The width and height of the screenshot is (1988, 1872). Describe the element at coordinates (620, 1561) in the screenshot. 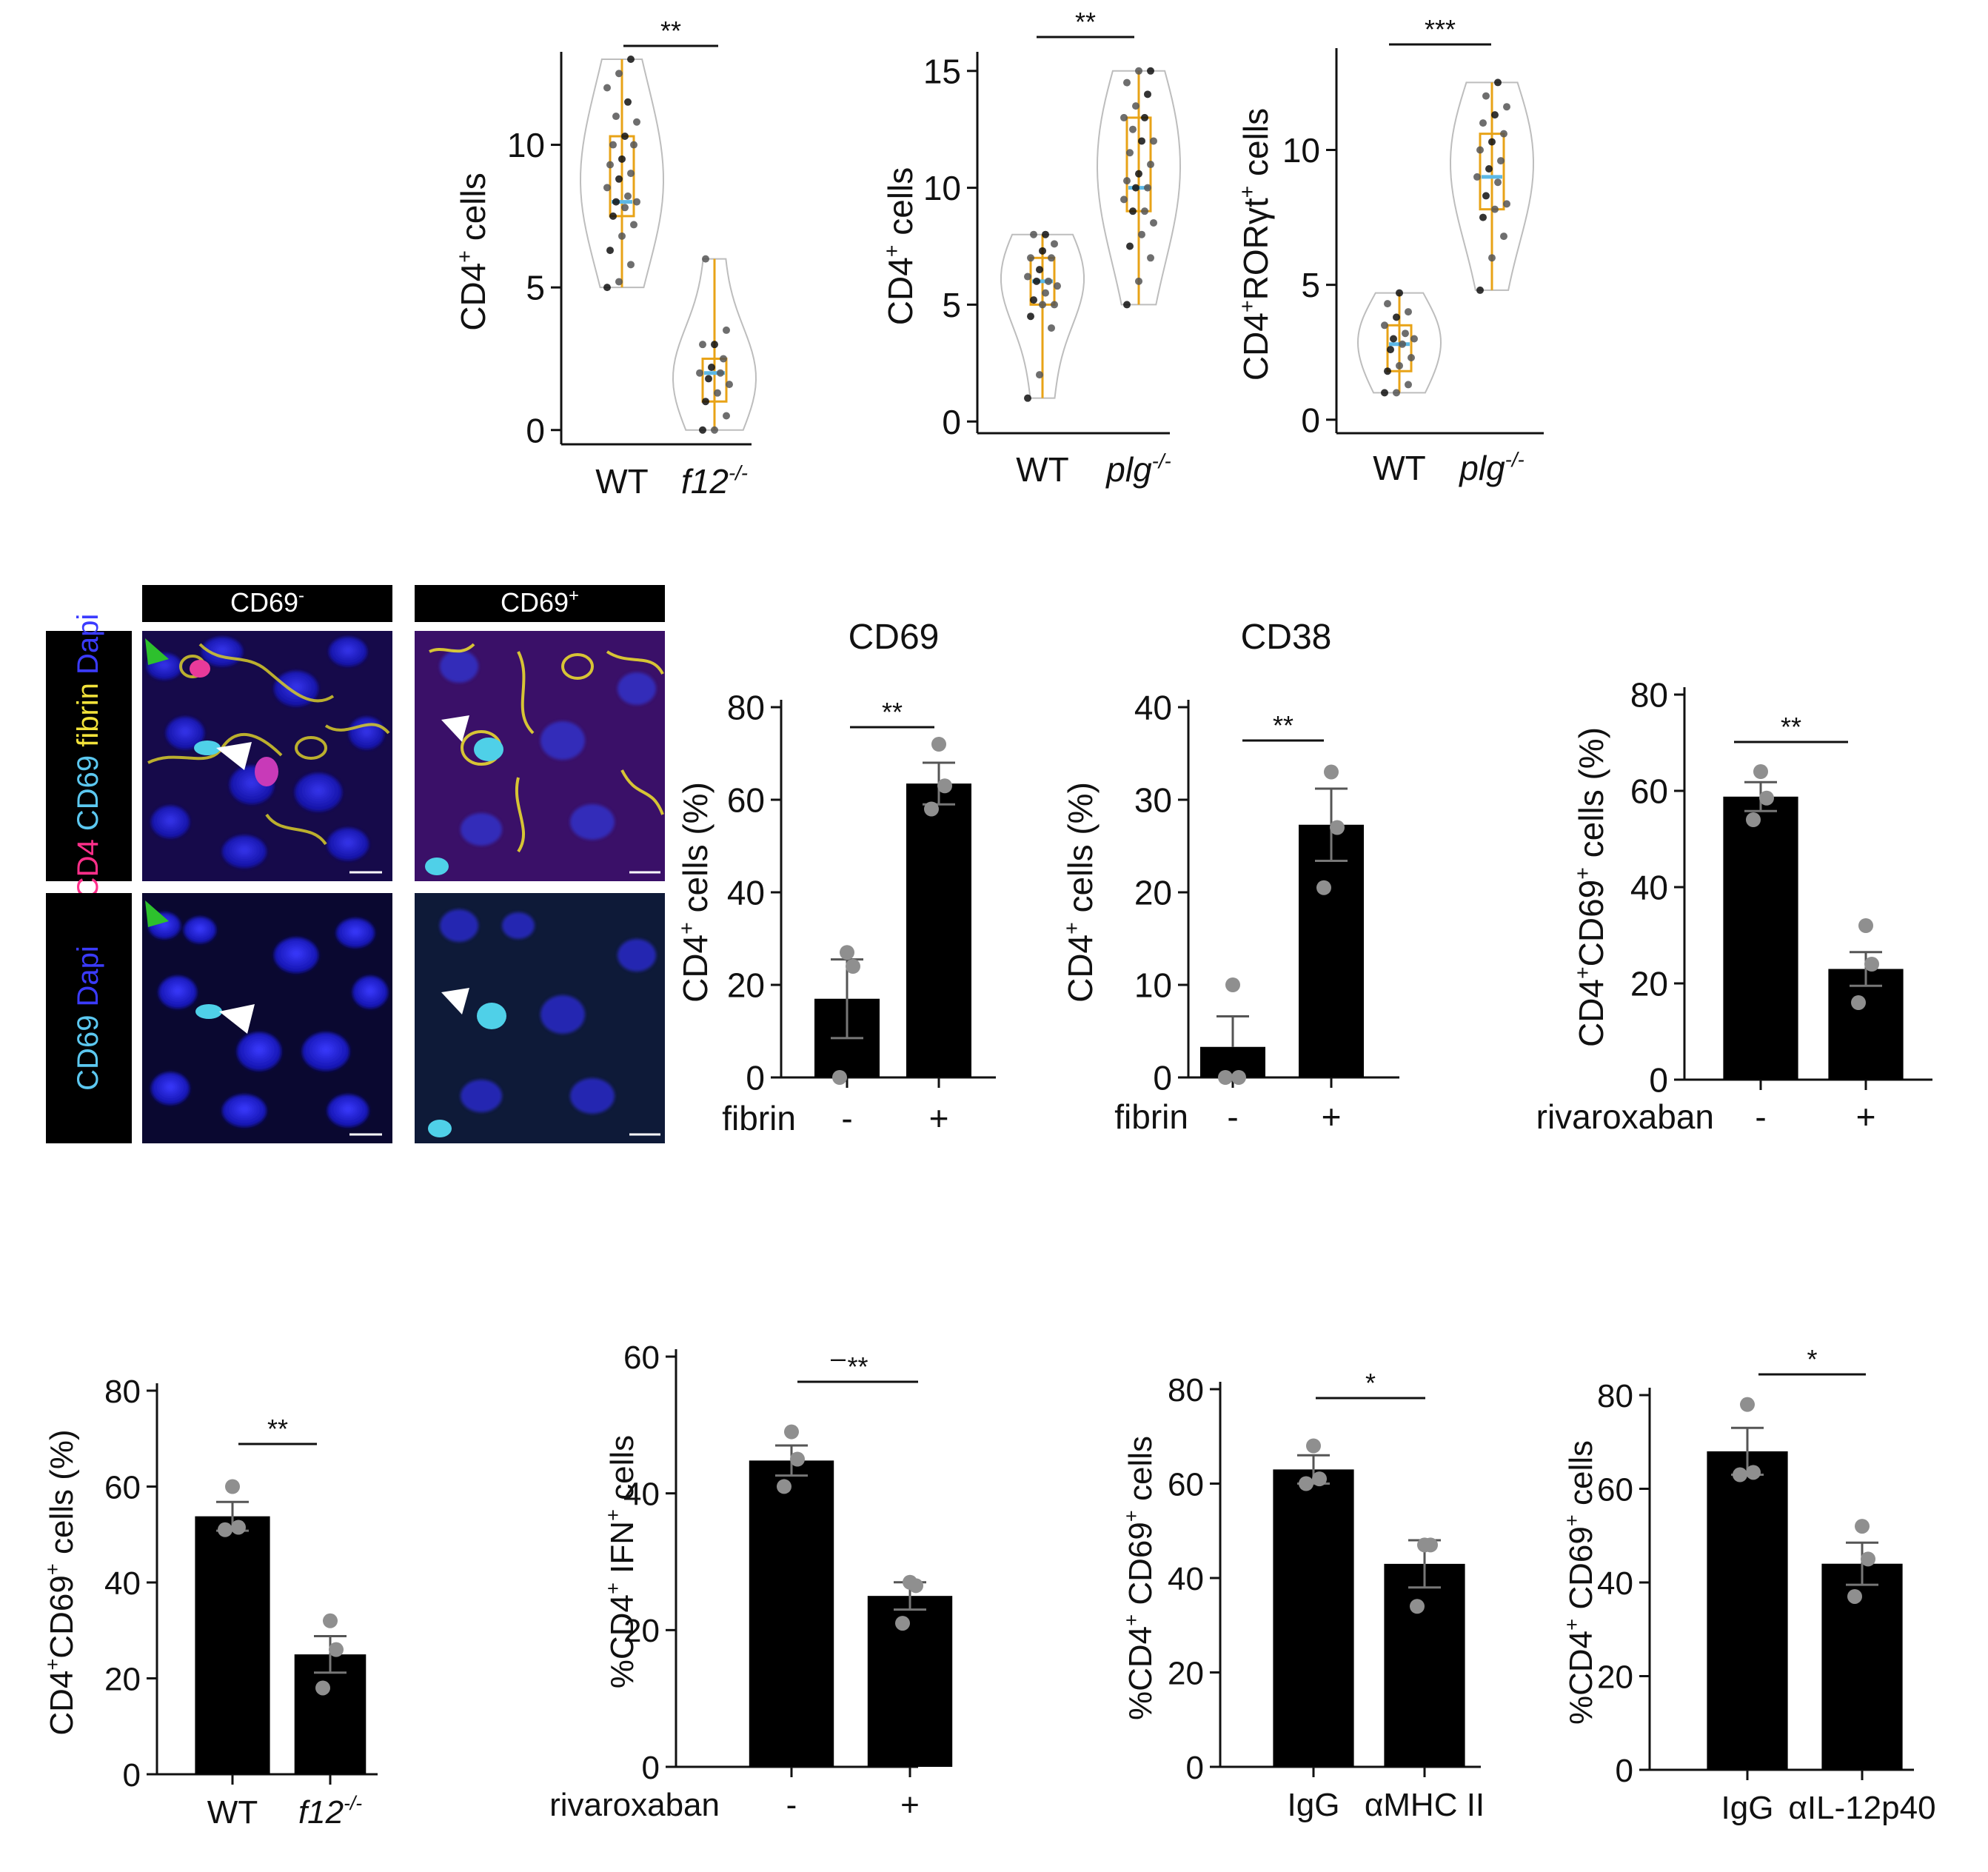

I see `y-axis-label: %CD4+ IFN+ cells` at that location.